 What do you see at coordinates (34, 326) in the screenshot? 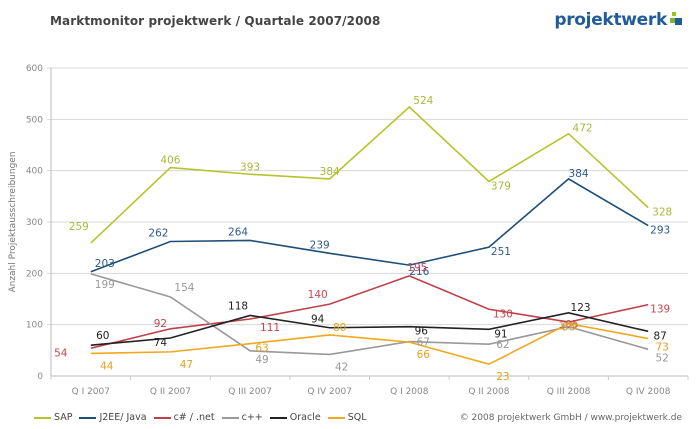
I see `y-tick-label: 100` at bounding box center [34, 326].